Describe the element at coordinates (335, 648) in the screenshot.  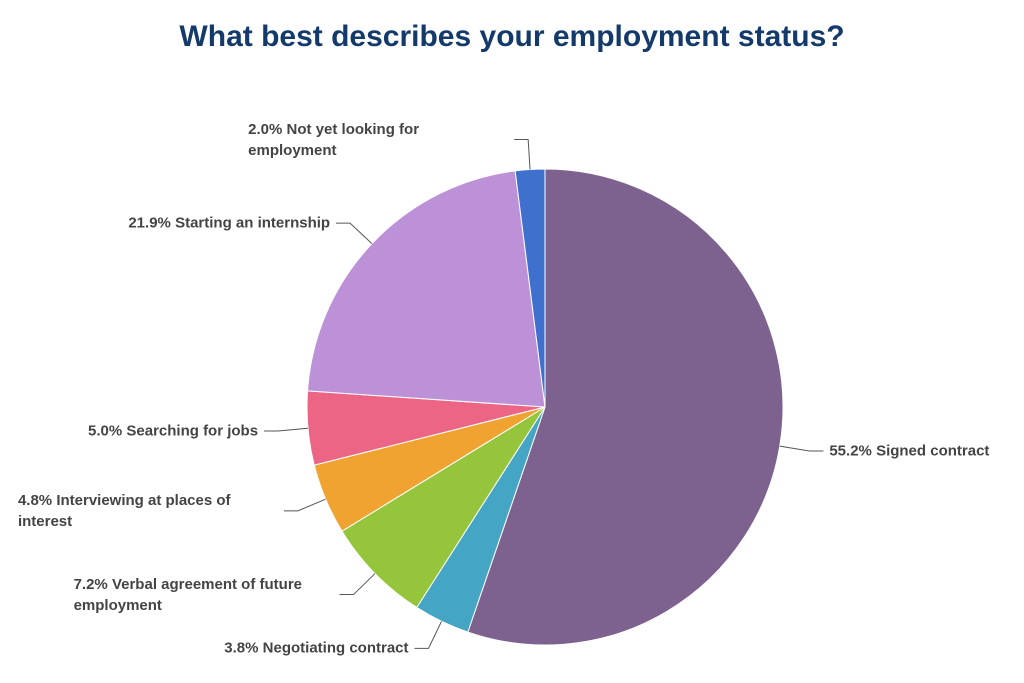
I see `category-label: Negotiating contract` at that location.